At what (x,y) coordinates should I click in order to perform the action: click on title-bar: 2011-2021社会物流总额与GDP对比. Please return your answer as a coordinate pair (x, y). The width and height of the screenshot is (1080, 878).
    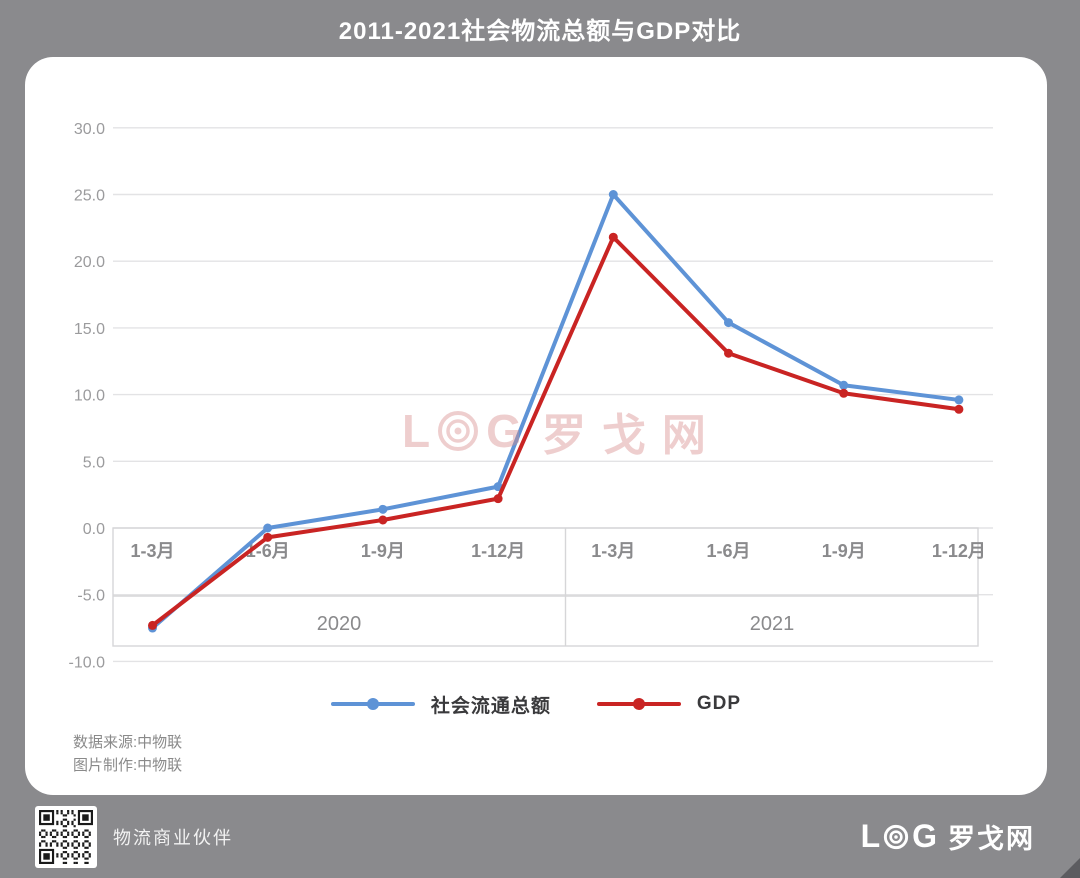
    Looking at the image, I should click on (540, 28).